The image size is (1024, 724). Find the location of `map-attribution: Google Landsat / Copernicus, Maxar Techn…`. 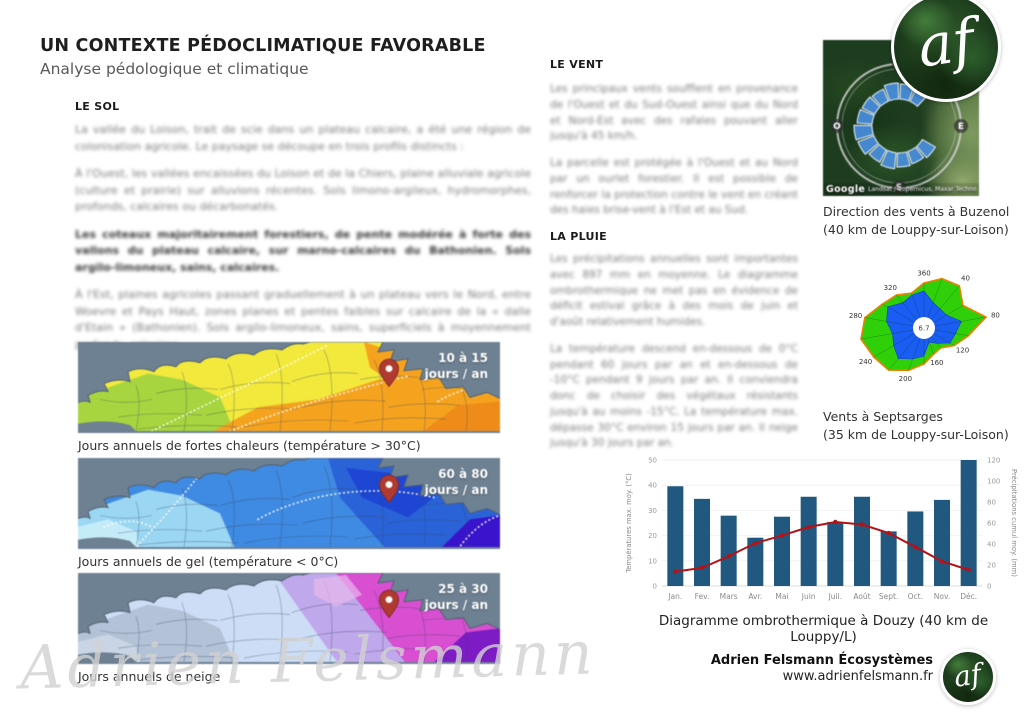

map-attribution: Google Landsat / Copernicus, Maxar Techn… is located at coordinates (901, 189).